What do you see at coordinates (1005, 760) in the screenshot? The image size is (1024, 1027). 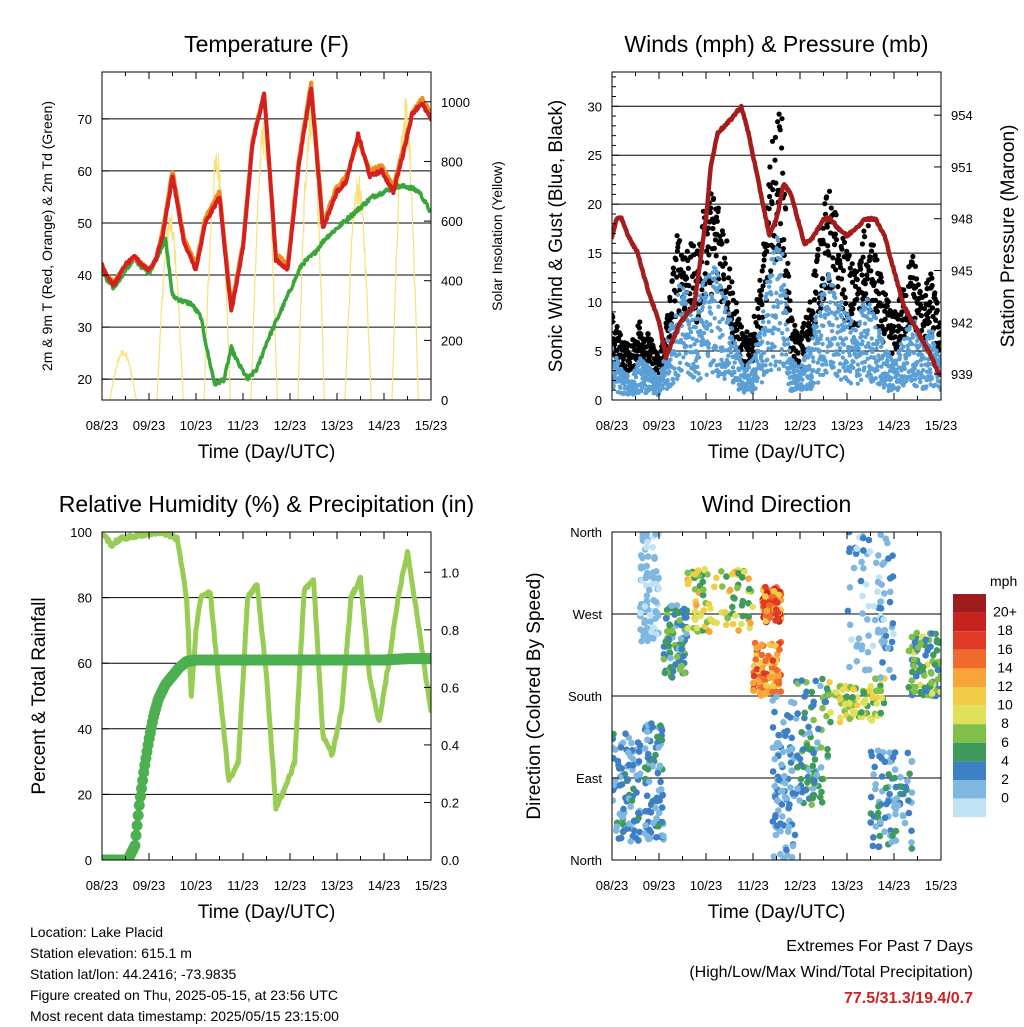 I see `legend-label: 4` at bounding box center [1005, 760].